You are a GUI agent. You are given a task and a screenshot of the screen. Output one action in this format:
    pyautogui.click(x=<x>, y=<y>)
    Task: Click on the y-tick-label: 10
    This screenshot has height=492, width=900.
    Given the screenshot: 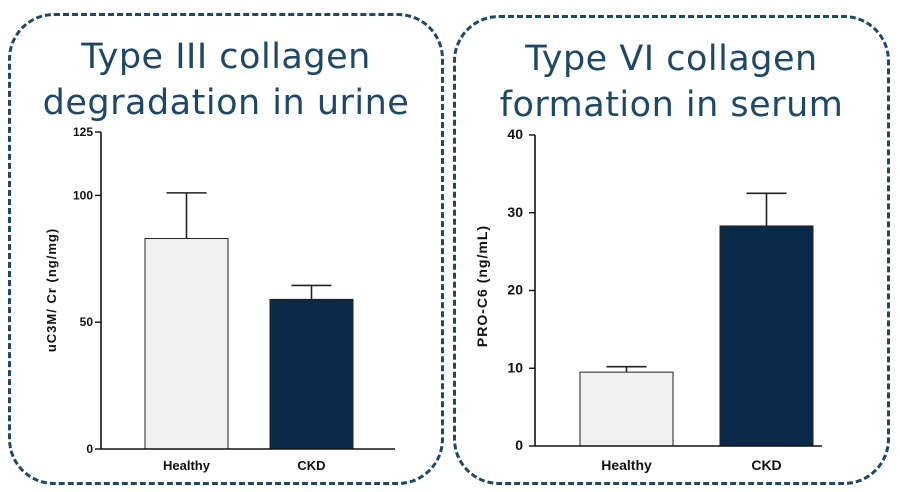 What is the action you would take?
    pyautogui.click(x=515, y=367)
    